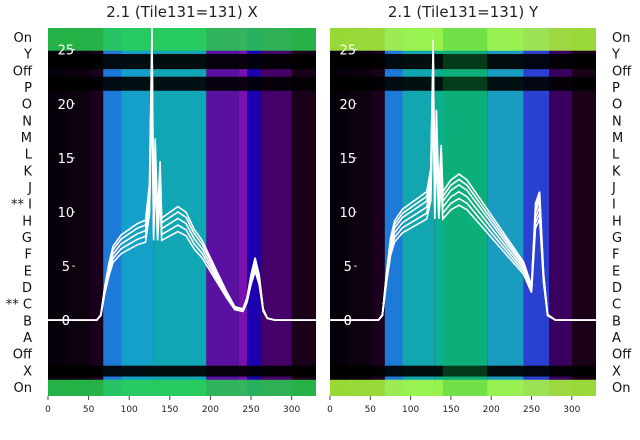 The width and height of the screenshot is (640, 440). Describe the element at coordinates (172, 405) in the screenshot. I see `x-tick-labels-x: 0 50 100 150 200 250 300` at that location.